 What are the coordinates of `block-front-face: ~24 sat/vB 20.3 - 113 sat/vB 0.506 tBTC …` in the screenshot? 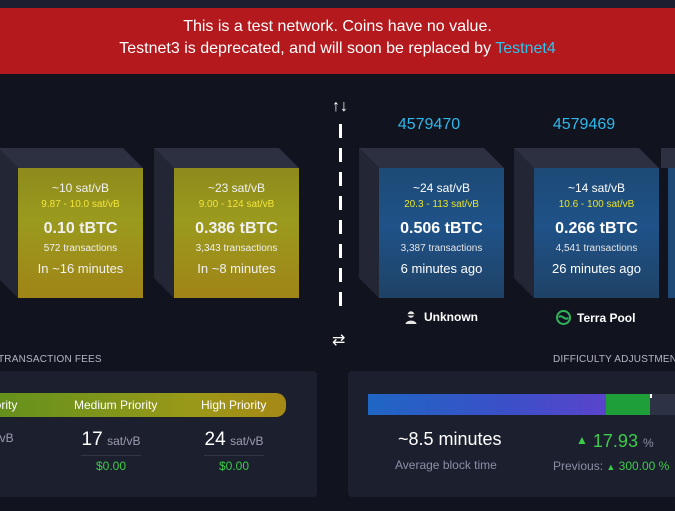 It's located at (441, 233).